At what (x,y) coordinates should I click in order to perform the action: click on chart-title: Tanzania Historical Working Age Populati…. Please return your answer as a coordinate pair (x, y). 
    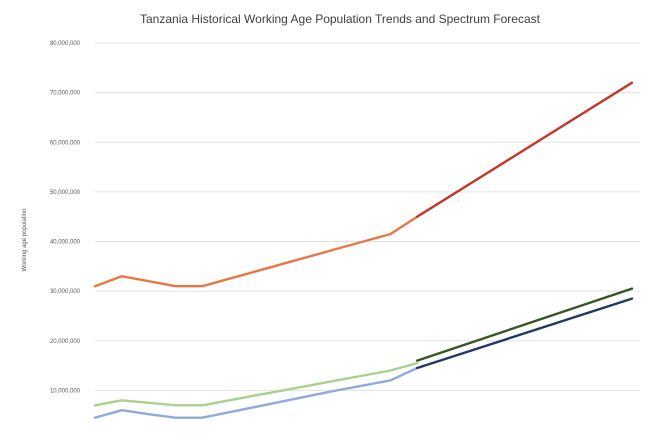
    Looking at the image, I should click on (340, 19).